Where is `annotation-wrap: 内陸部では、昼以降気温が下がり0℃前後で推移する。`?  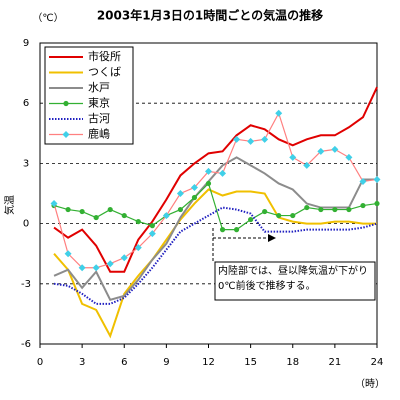 annotation-wrap: 内陸部では、昼以降気温が下がり0℃前後で推移する。 is located at coordinates (293, 279).